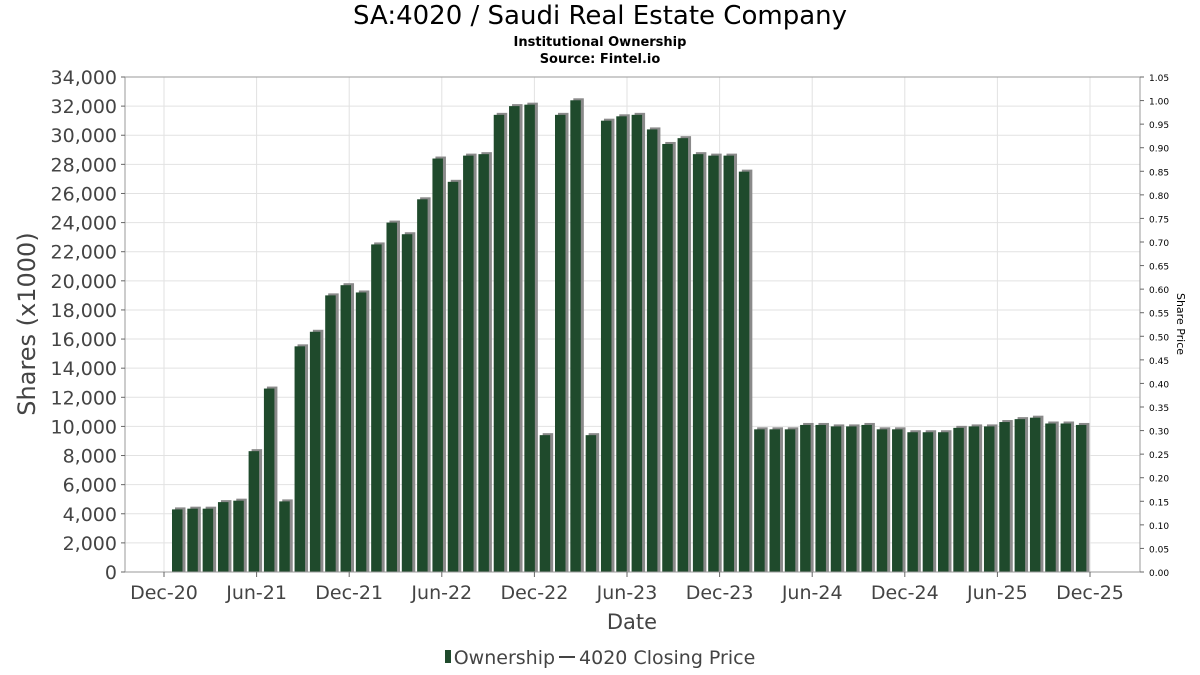 Image resolution: width=1200 pixels, height=675 pixels. I want to click on y-tick-label: 0, so click(111, 573).